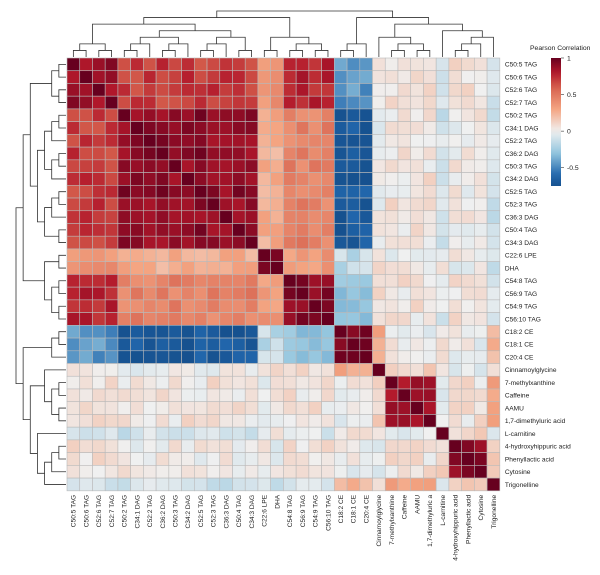 Image resolution: width=600 pixels, height=575 pixels. I want to click on row-label: Trigonelline, so click(522, 485).